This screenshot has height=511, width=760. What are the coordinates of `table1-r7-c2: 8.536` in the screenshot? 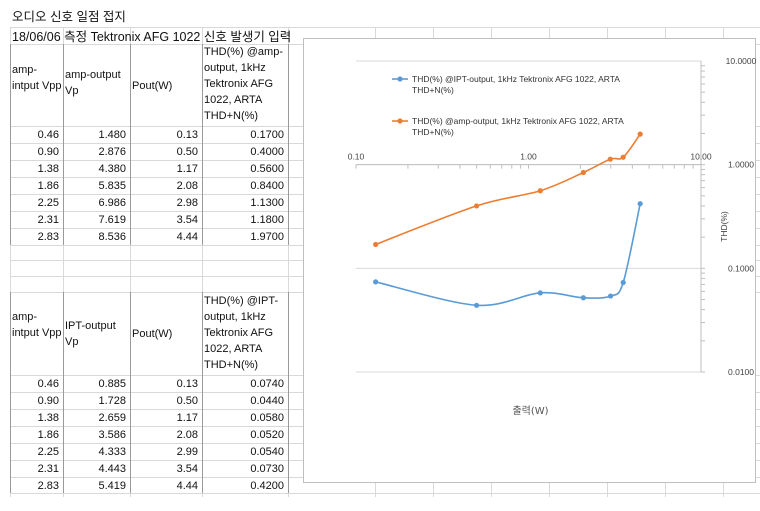 It's located at (112, 237).